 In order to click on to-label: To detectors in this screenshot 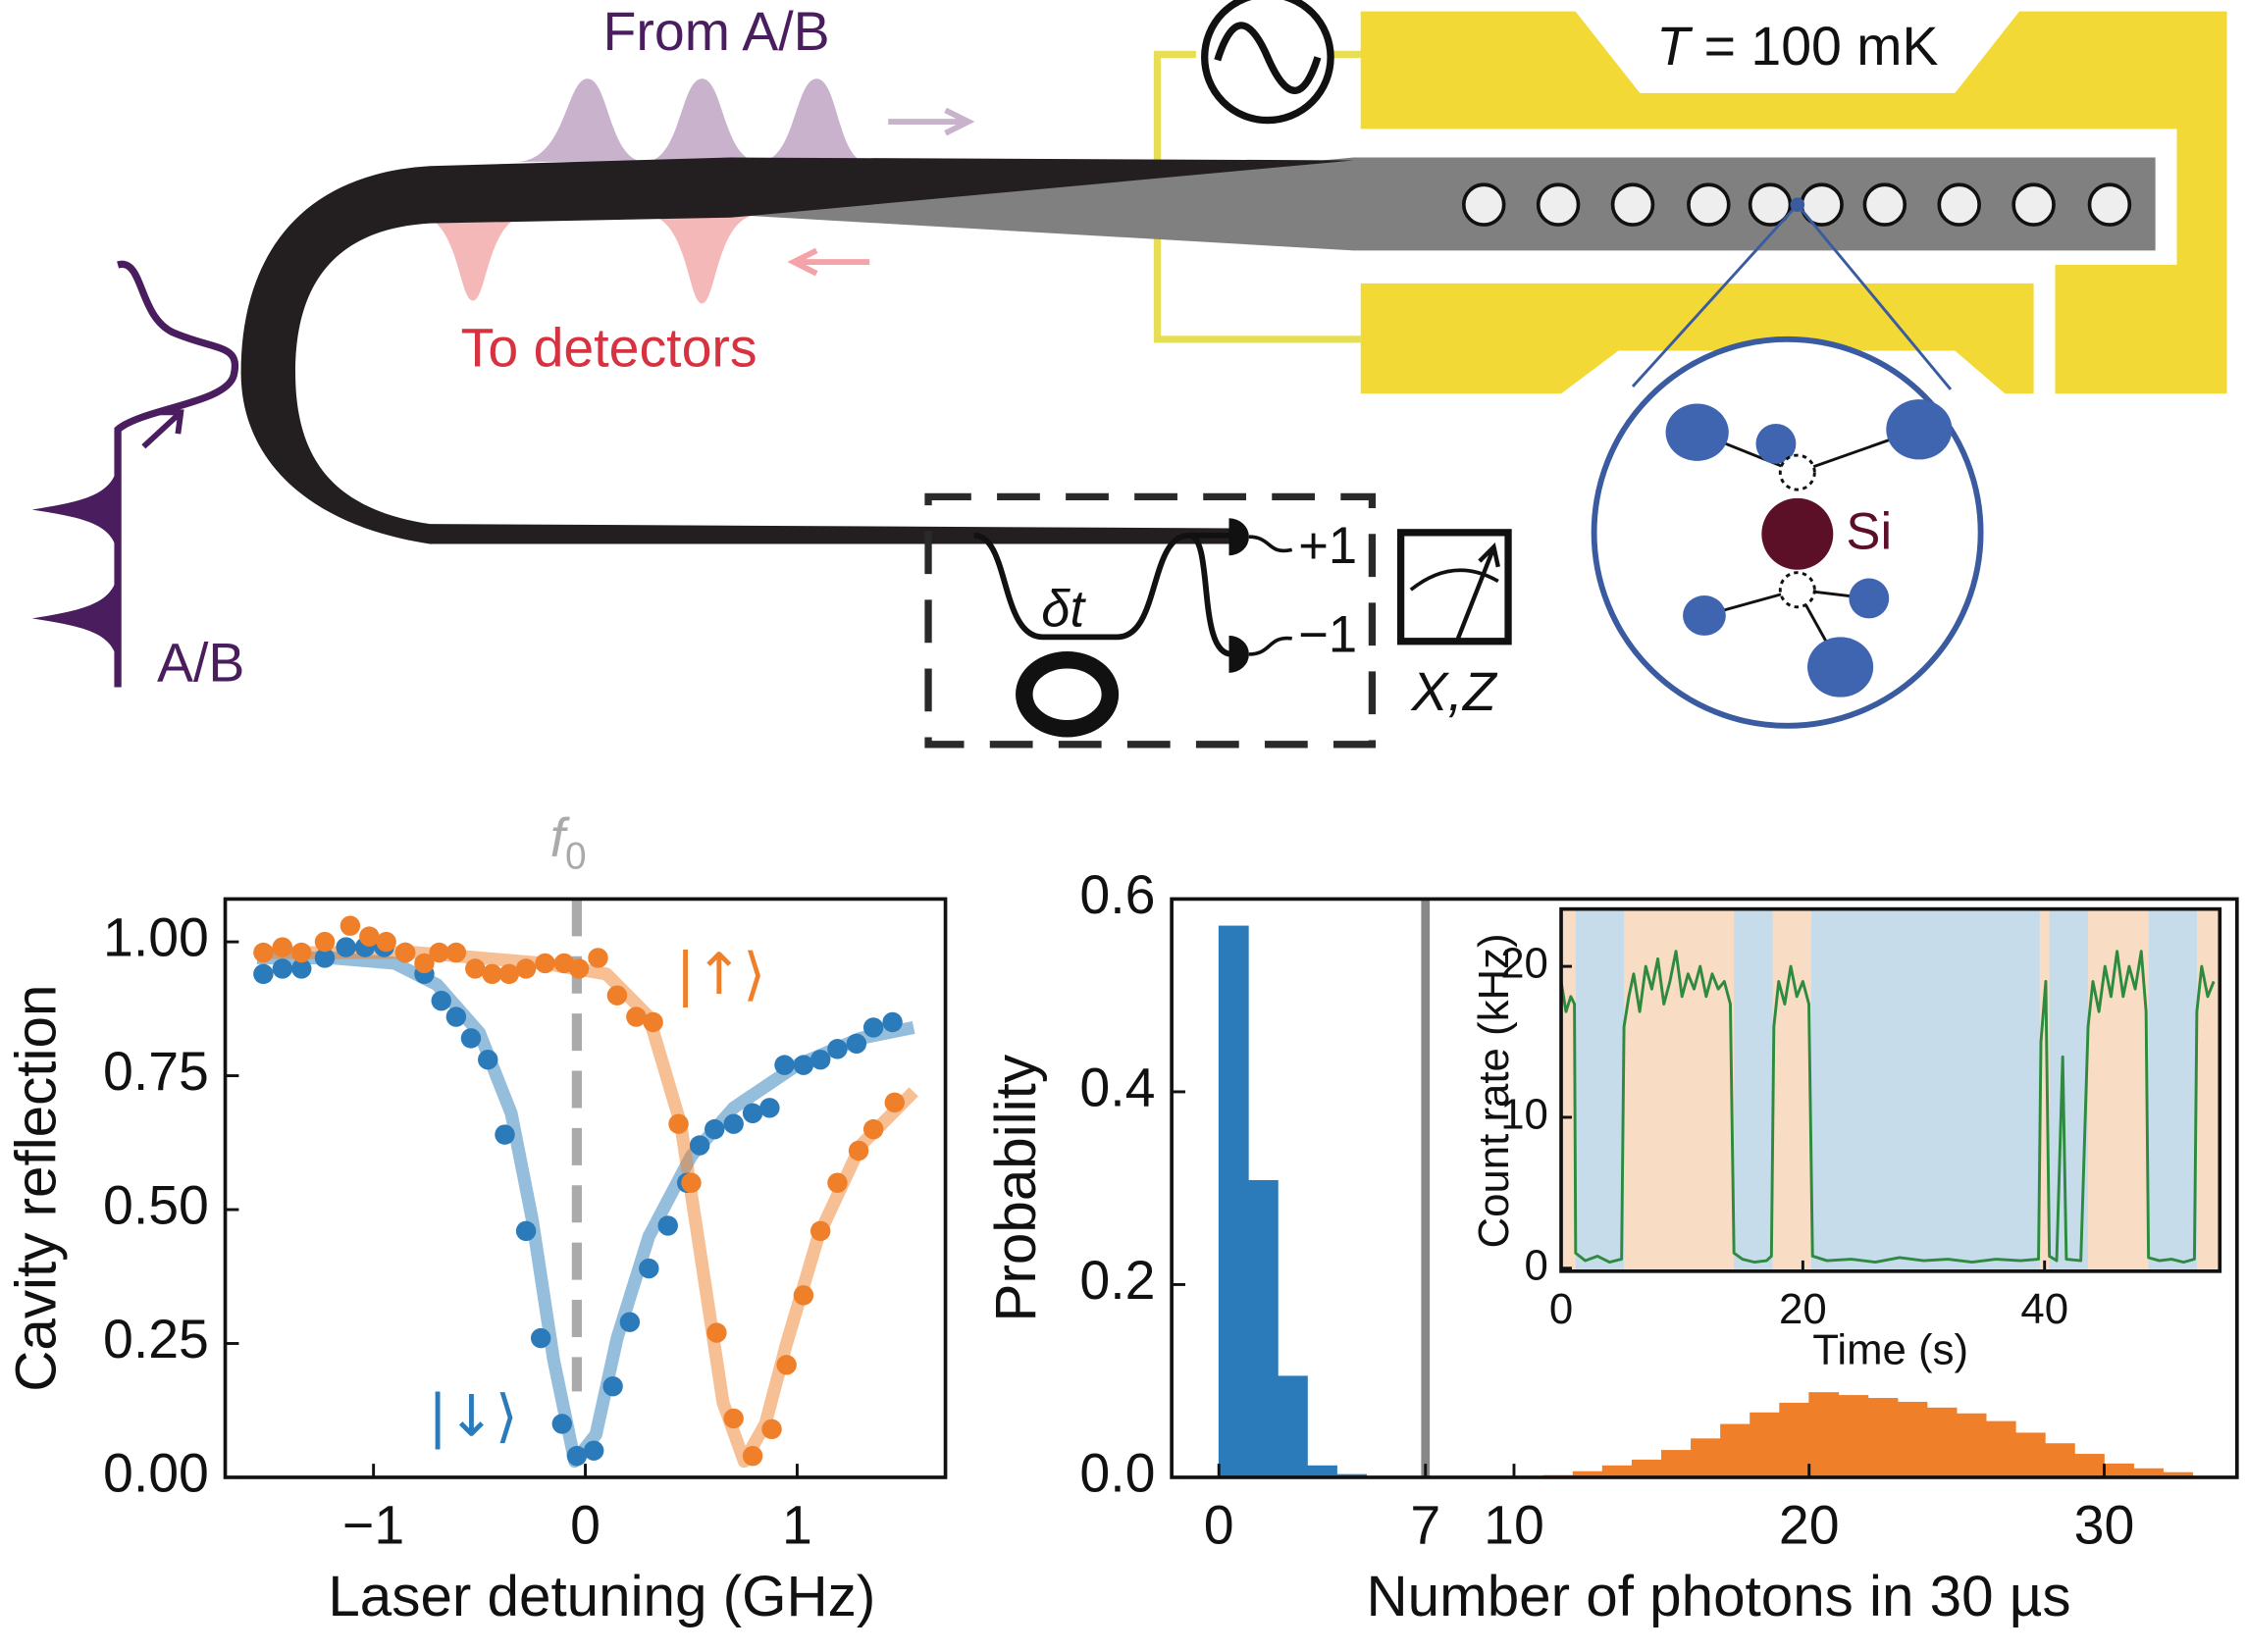, I will do `click(609, 348)`.